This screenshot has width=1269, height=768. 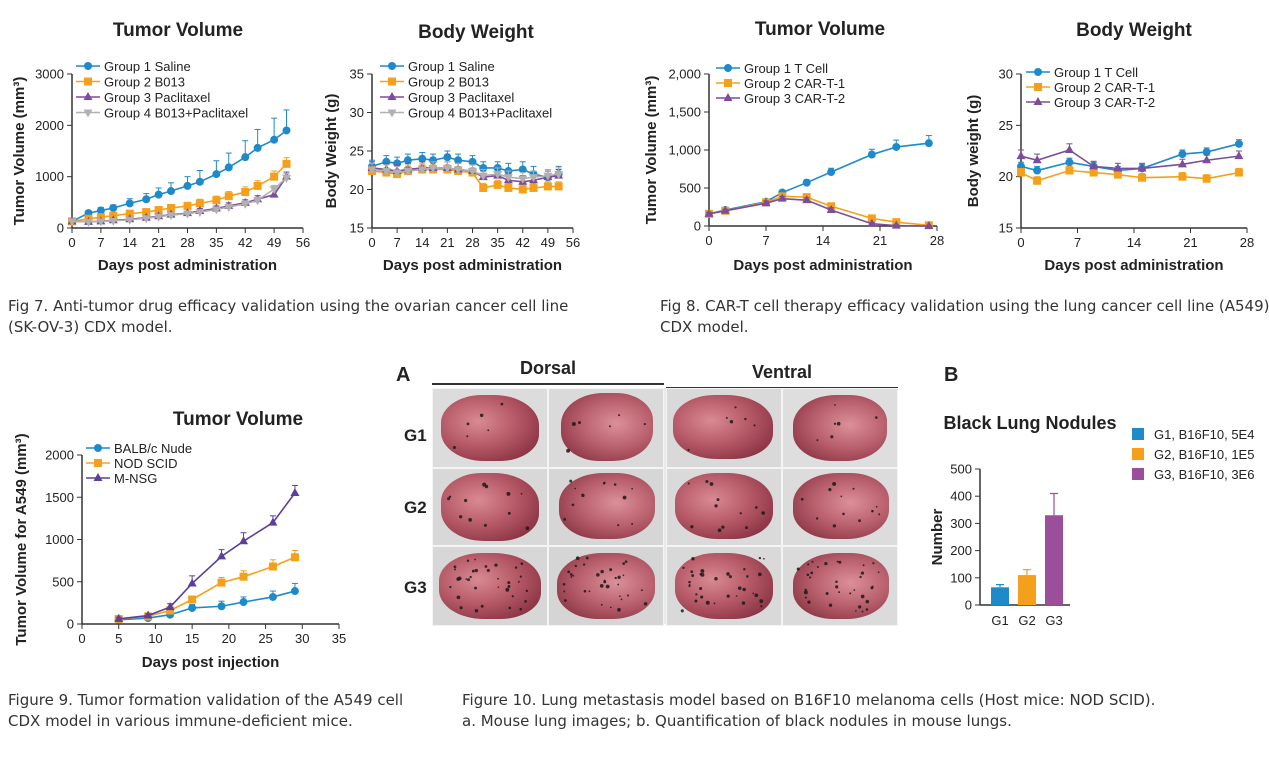 What do you see at coordinates (331, 151) in the screenshot?
I see `y-axis-label: Body Weight (g)` at bounding box center [331, 151].